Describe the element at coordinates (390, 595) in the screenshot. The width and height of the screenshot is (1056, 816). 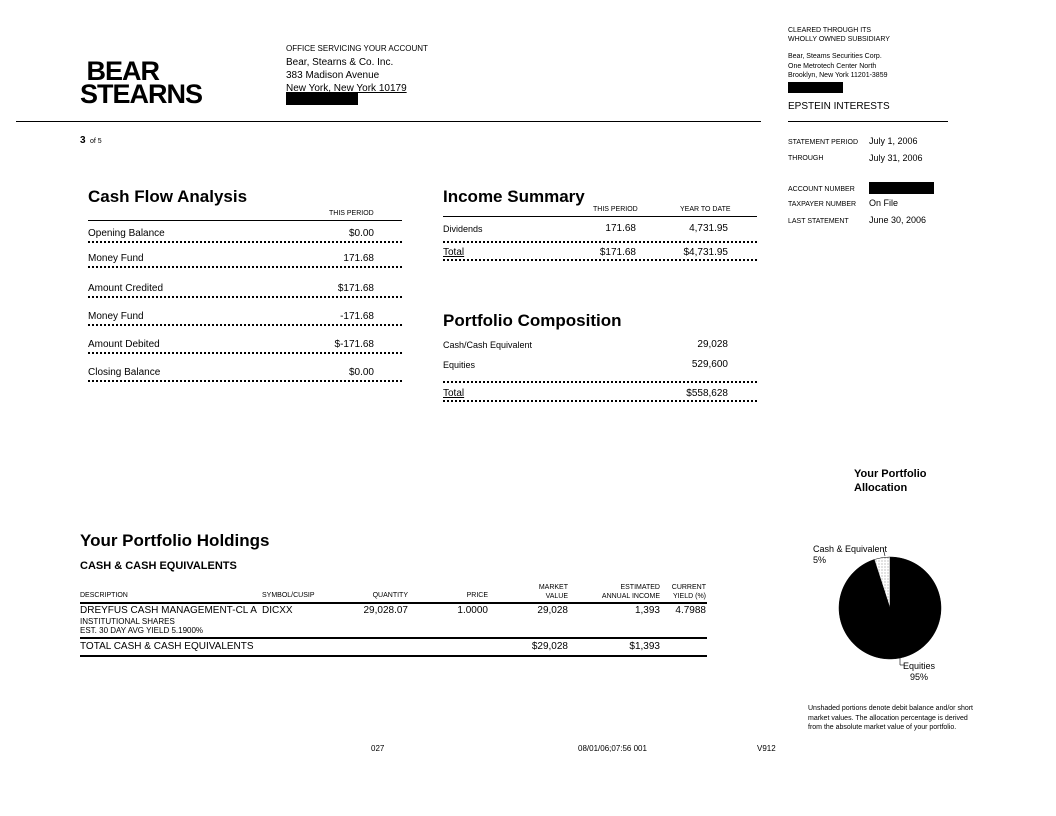
I see `column-header: QUANTITY` at that location.